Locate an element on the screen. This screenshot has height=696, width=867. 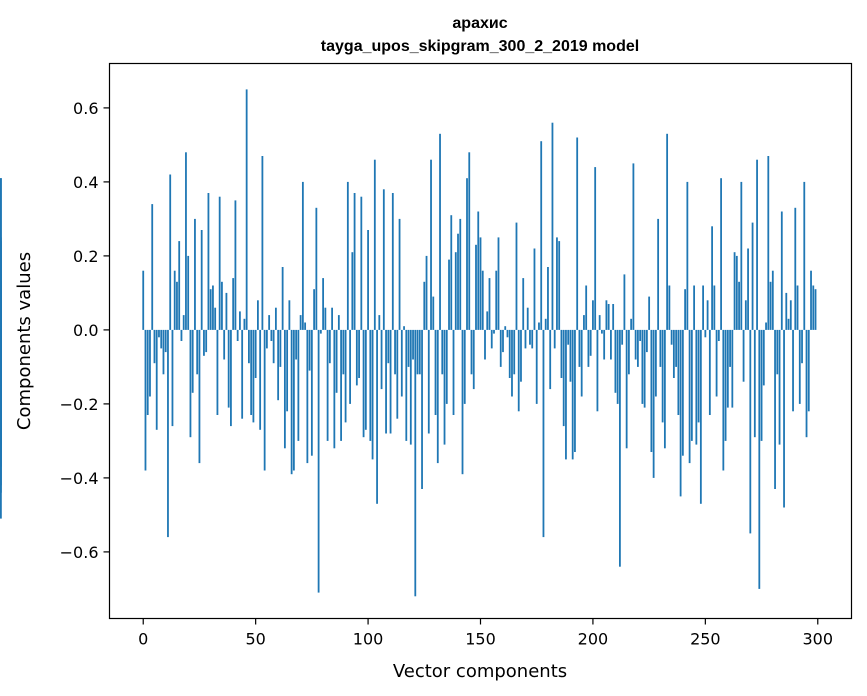
x-axis-label: Vector components is located at coordinates (480, 671).